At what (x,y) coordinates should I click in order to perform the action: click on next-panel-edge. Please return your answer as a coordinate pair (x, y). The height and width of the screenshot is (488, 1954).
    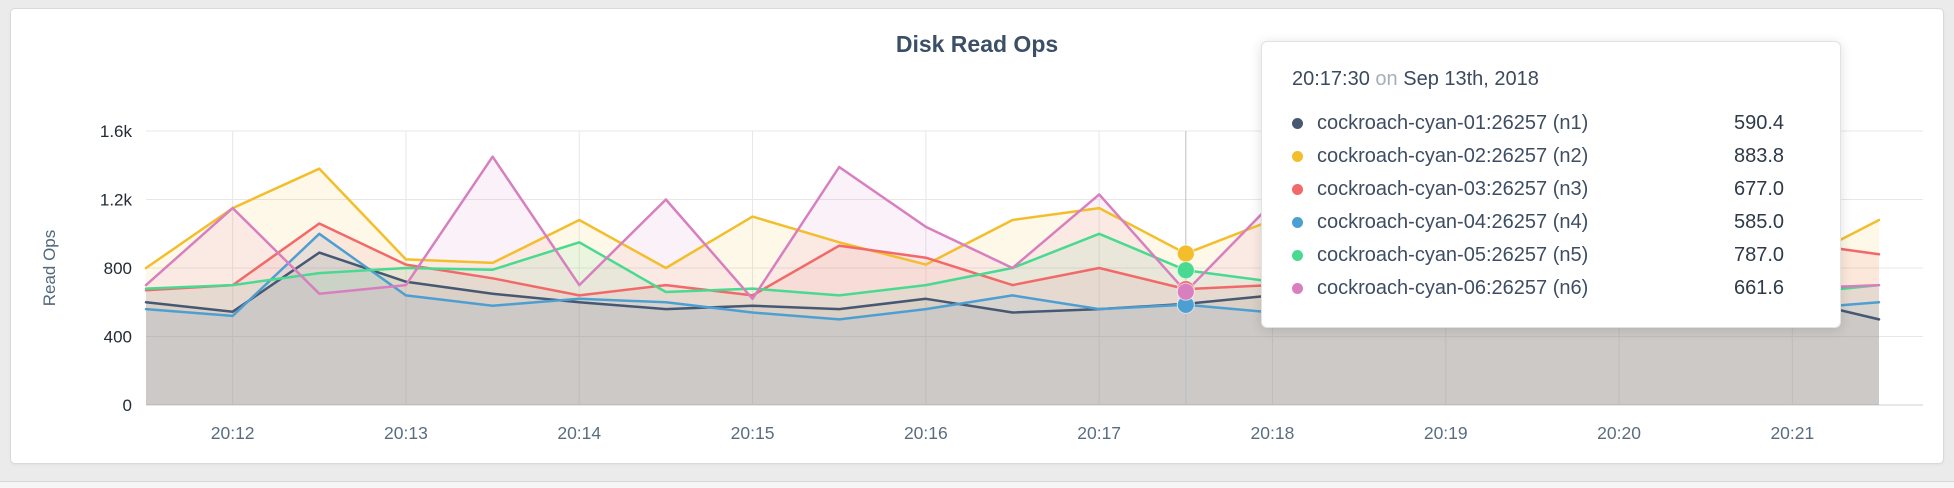
    Looking at the image, I should click on (977, 484).